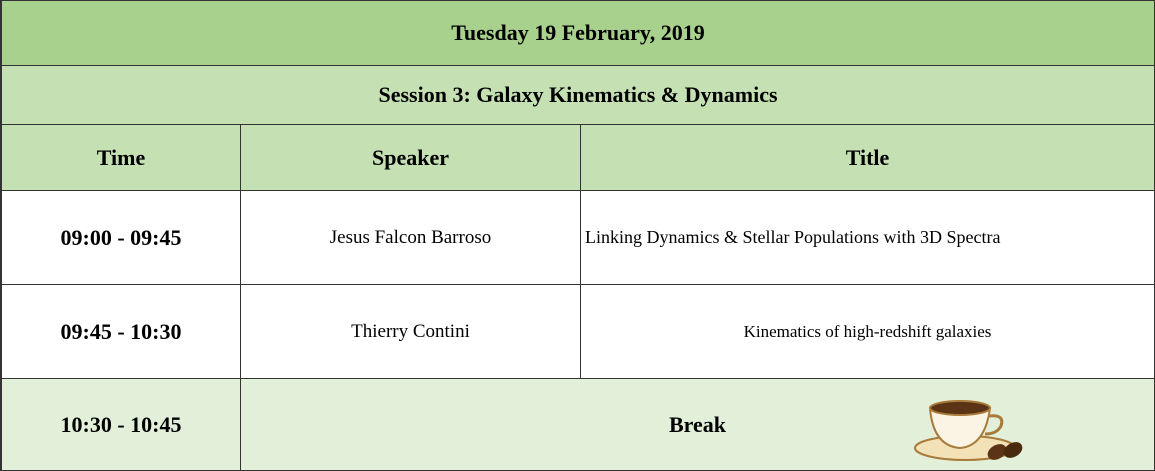 The height and width of the screenshot is (471, 1155). I want to click on coffee-icon, so click(968, 430).